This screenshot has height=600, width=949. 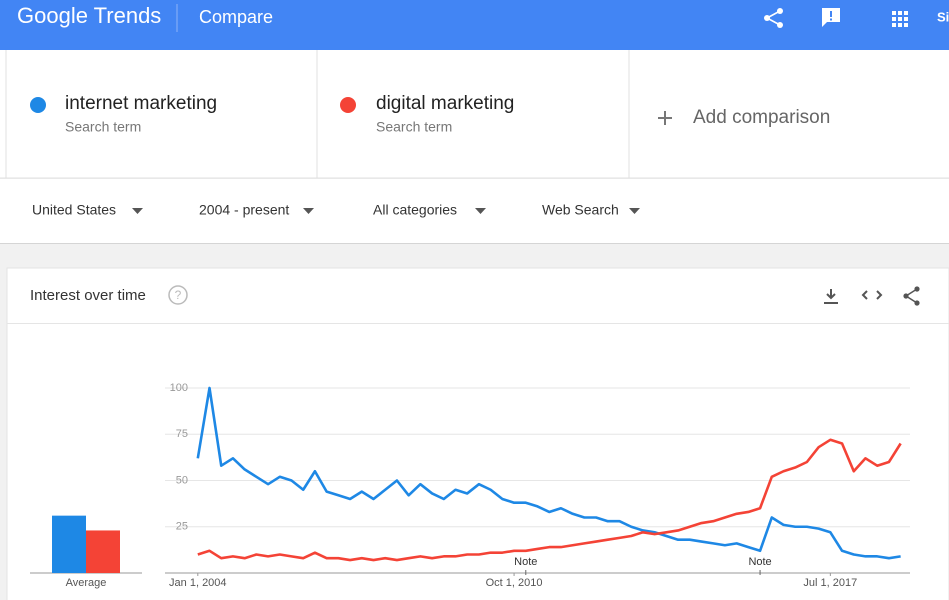 I want to click on page-title: Compare, so click(x=236, y=17).